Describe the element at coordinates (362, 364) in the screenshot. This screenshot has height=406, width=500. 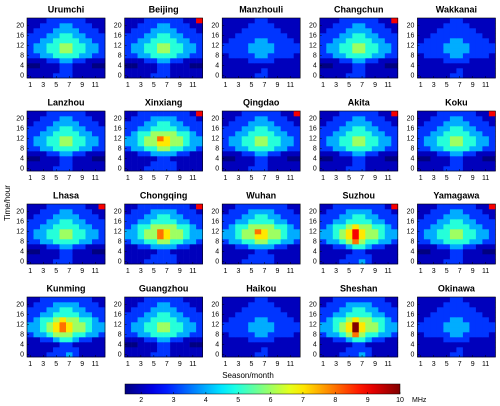
I see `x-tick-label: 7` at that location.